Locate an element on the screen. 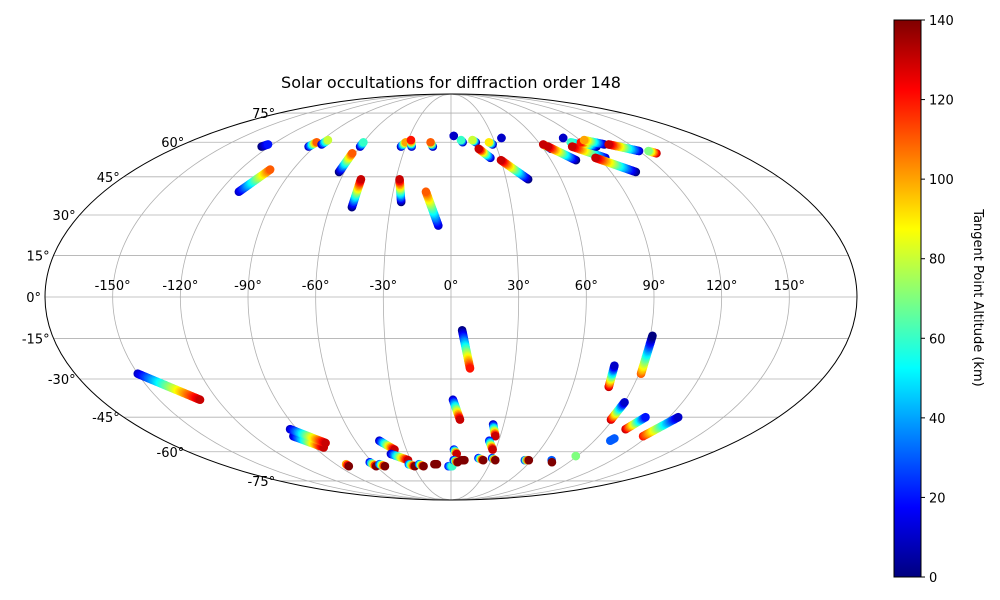 This screenshot has width=1000, height=600. y-tick-label: 60° is located at coordinates (172, 143).